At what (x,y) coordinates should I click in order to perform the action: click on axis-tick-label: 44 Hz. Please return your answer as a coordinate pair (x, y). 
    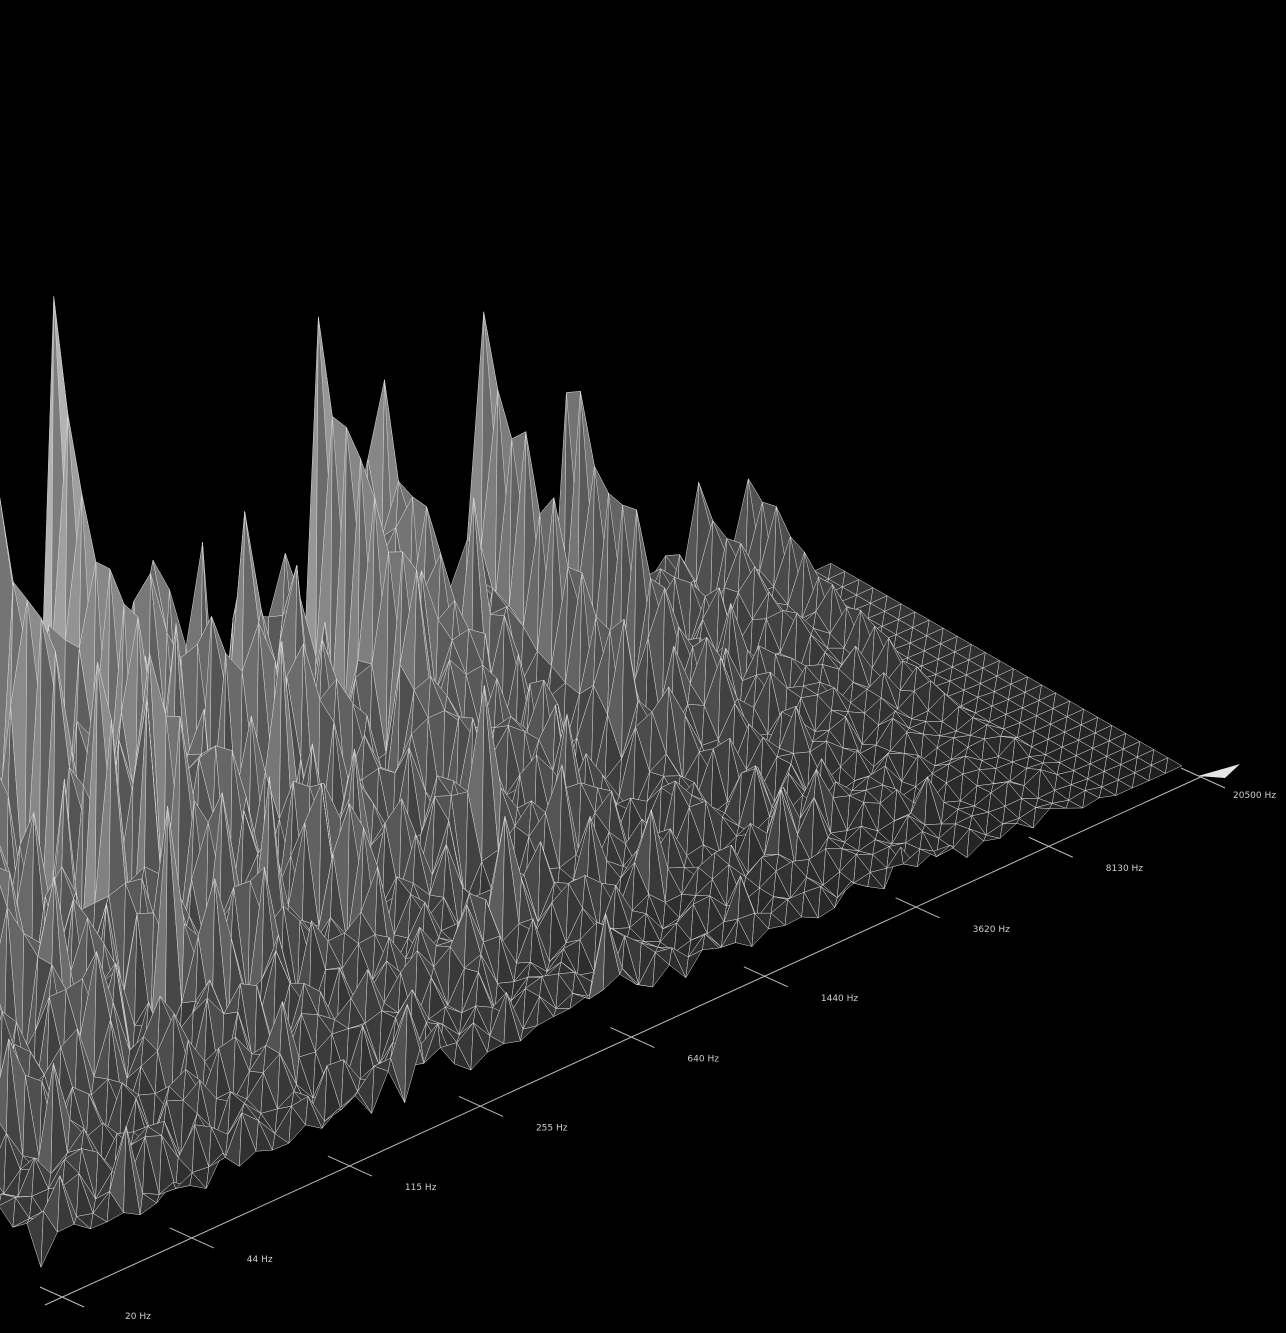
    Looking at the image, I should click on (260, 1260).